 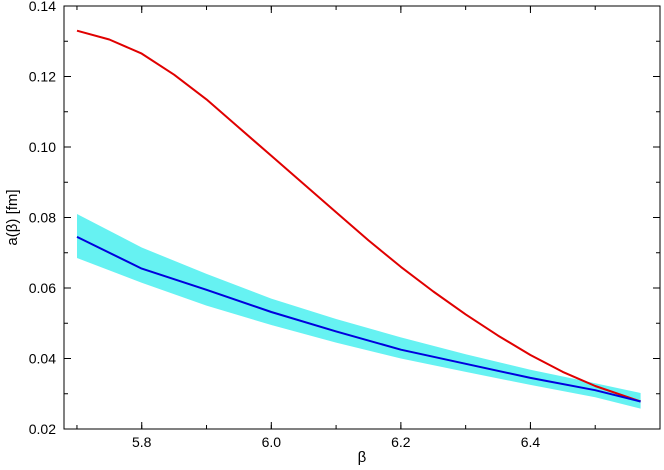 What do you see at coordinates (42, 218) in the screenshot?
I see `y-tick-label: 0.08` at bounding box center [42, 218].